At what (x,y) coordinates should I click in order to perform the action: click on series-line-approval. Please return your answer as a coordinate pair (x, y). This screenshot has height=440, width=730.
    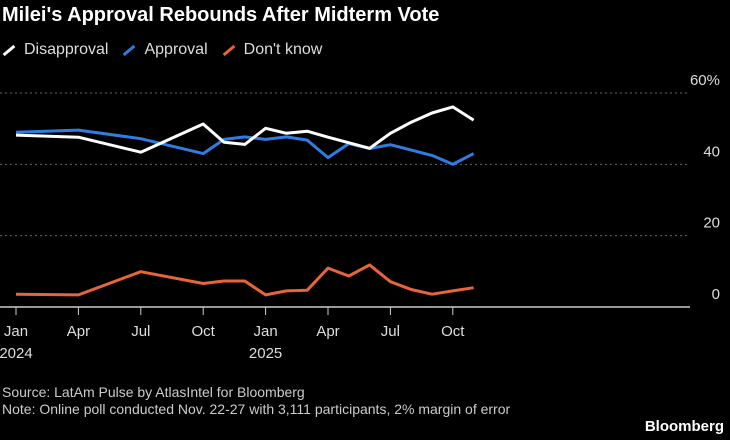
    Looking at the image, I should click on (245, 147).